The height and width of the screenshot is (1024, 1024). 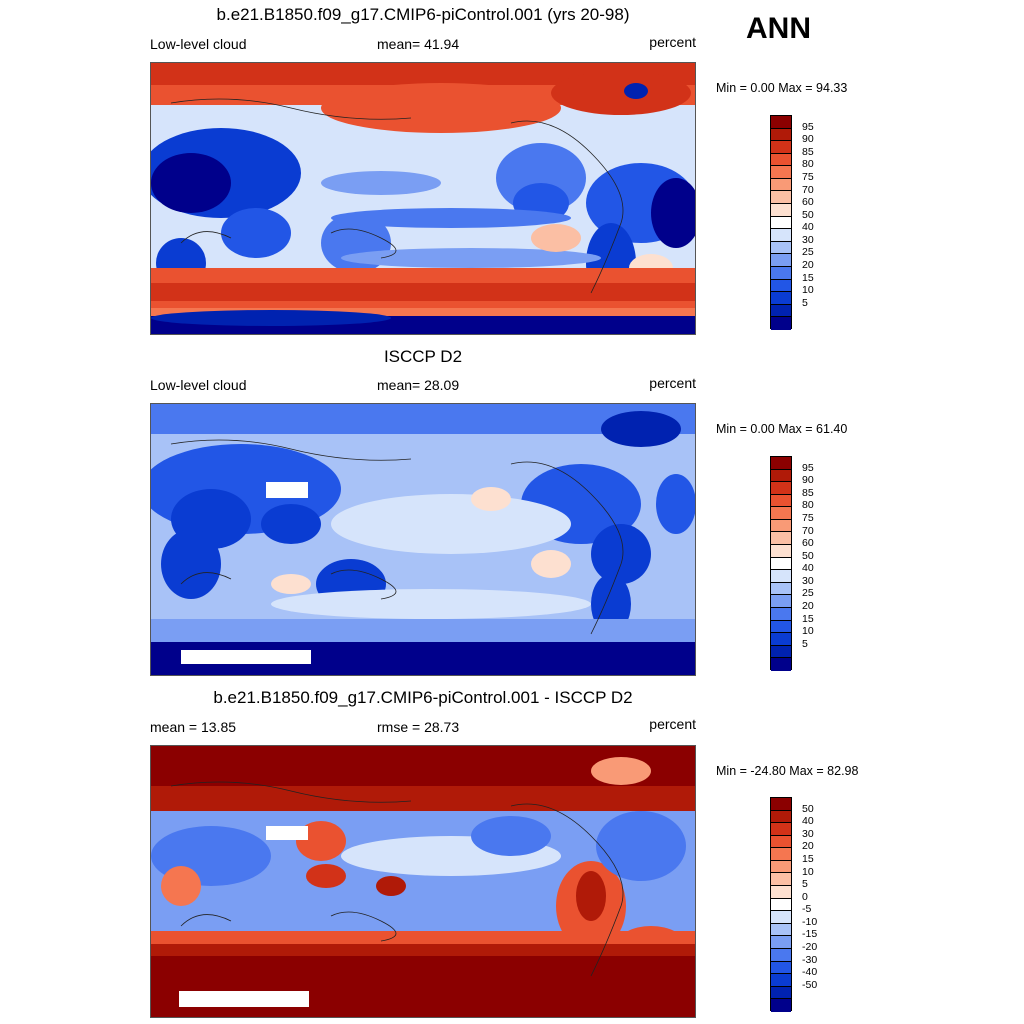 What do you see at coordinates (672, 383) in the screenshot?
I see `panel2-units-label: percent` at bounding box center [672, 383].